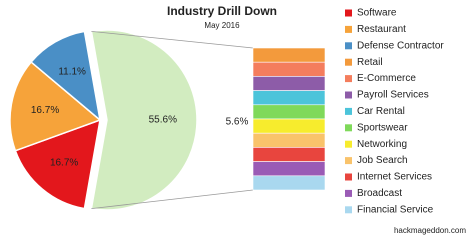  What do you see at coordinates (163, 120) in the screenshot?
I see `slice-label: 55.6%` at bounding box center [163, 120].